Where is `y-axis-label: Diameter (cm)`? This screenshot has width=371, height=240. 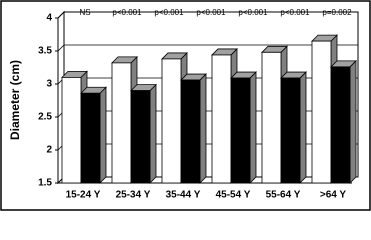
y-axis-label: Diameter (cm) is located at coordinates (15, 100).